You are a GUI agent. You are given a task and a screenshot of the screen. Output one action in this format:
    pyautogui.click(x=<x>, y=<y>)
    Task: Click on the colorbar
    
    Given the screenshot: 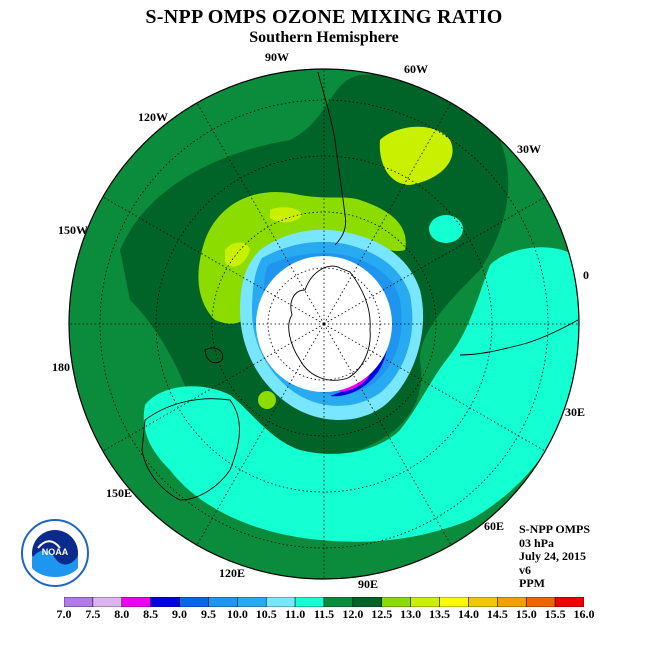 What is the action you would take?
    pyautogui.click(x=324, y=602)
    